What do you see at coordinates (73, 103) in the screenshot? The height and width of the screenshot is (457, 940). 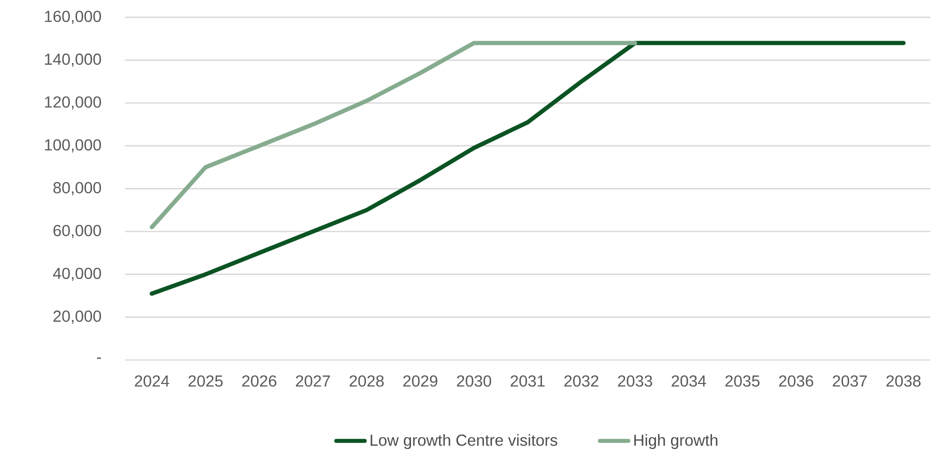 I see `y-tick-label: 120,000` at bounding box center [73, 103].